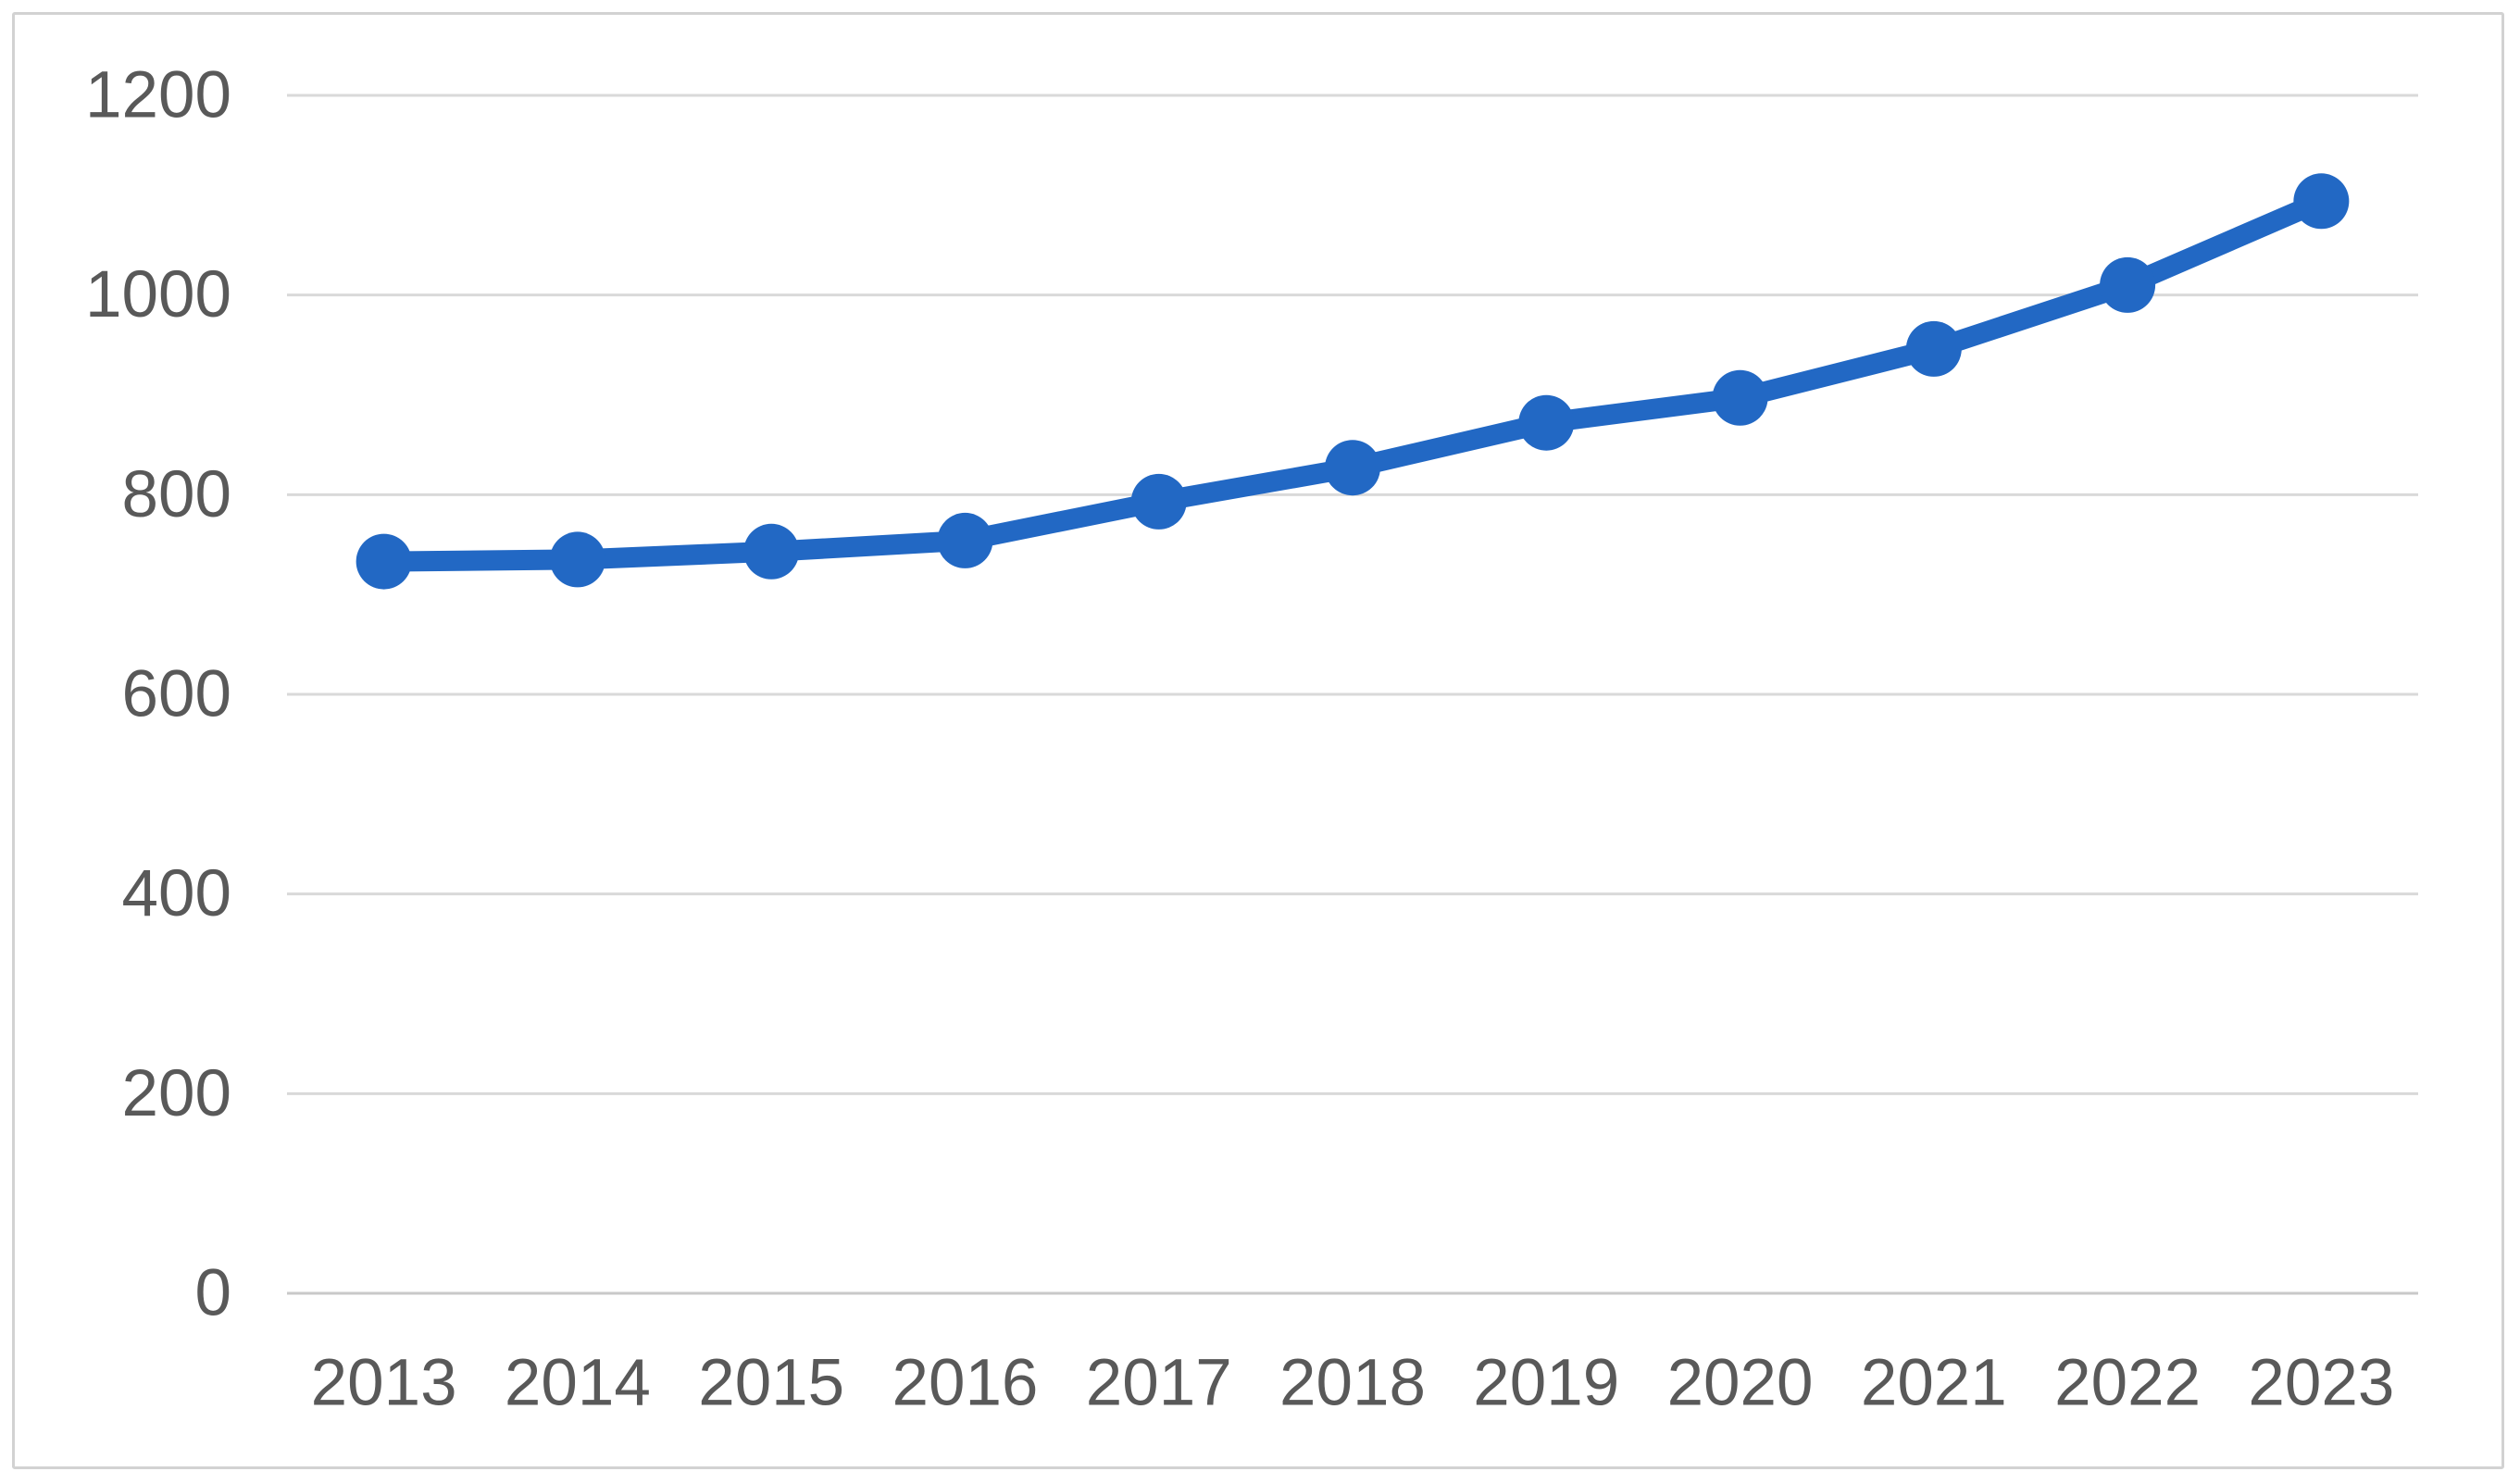 This screenshot has height=1484, width=2520. Describe the element at coordinates (158, 294) in the screenshot. I see `y-tick-label: 1000` at that location.